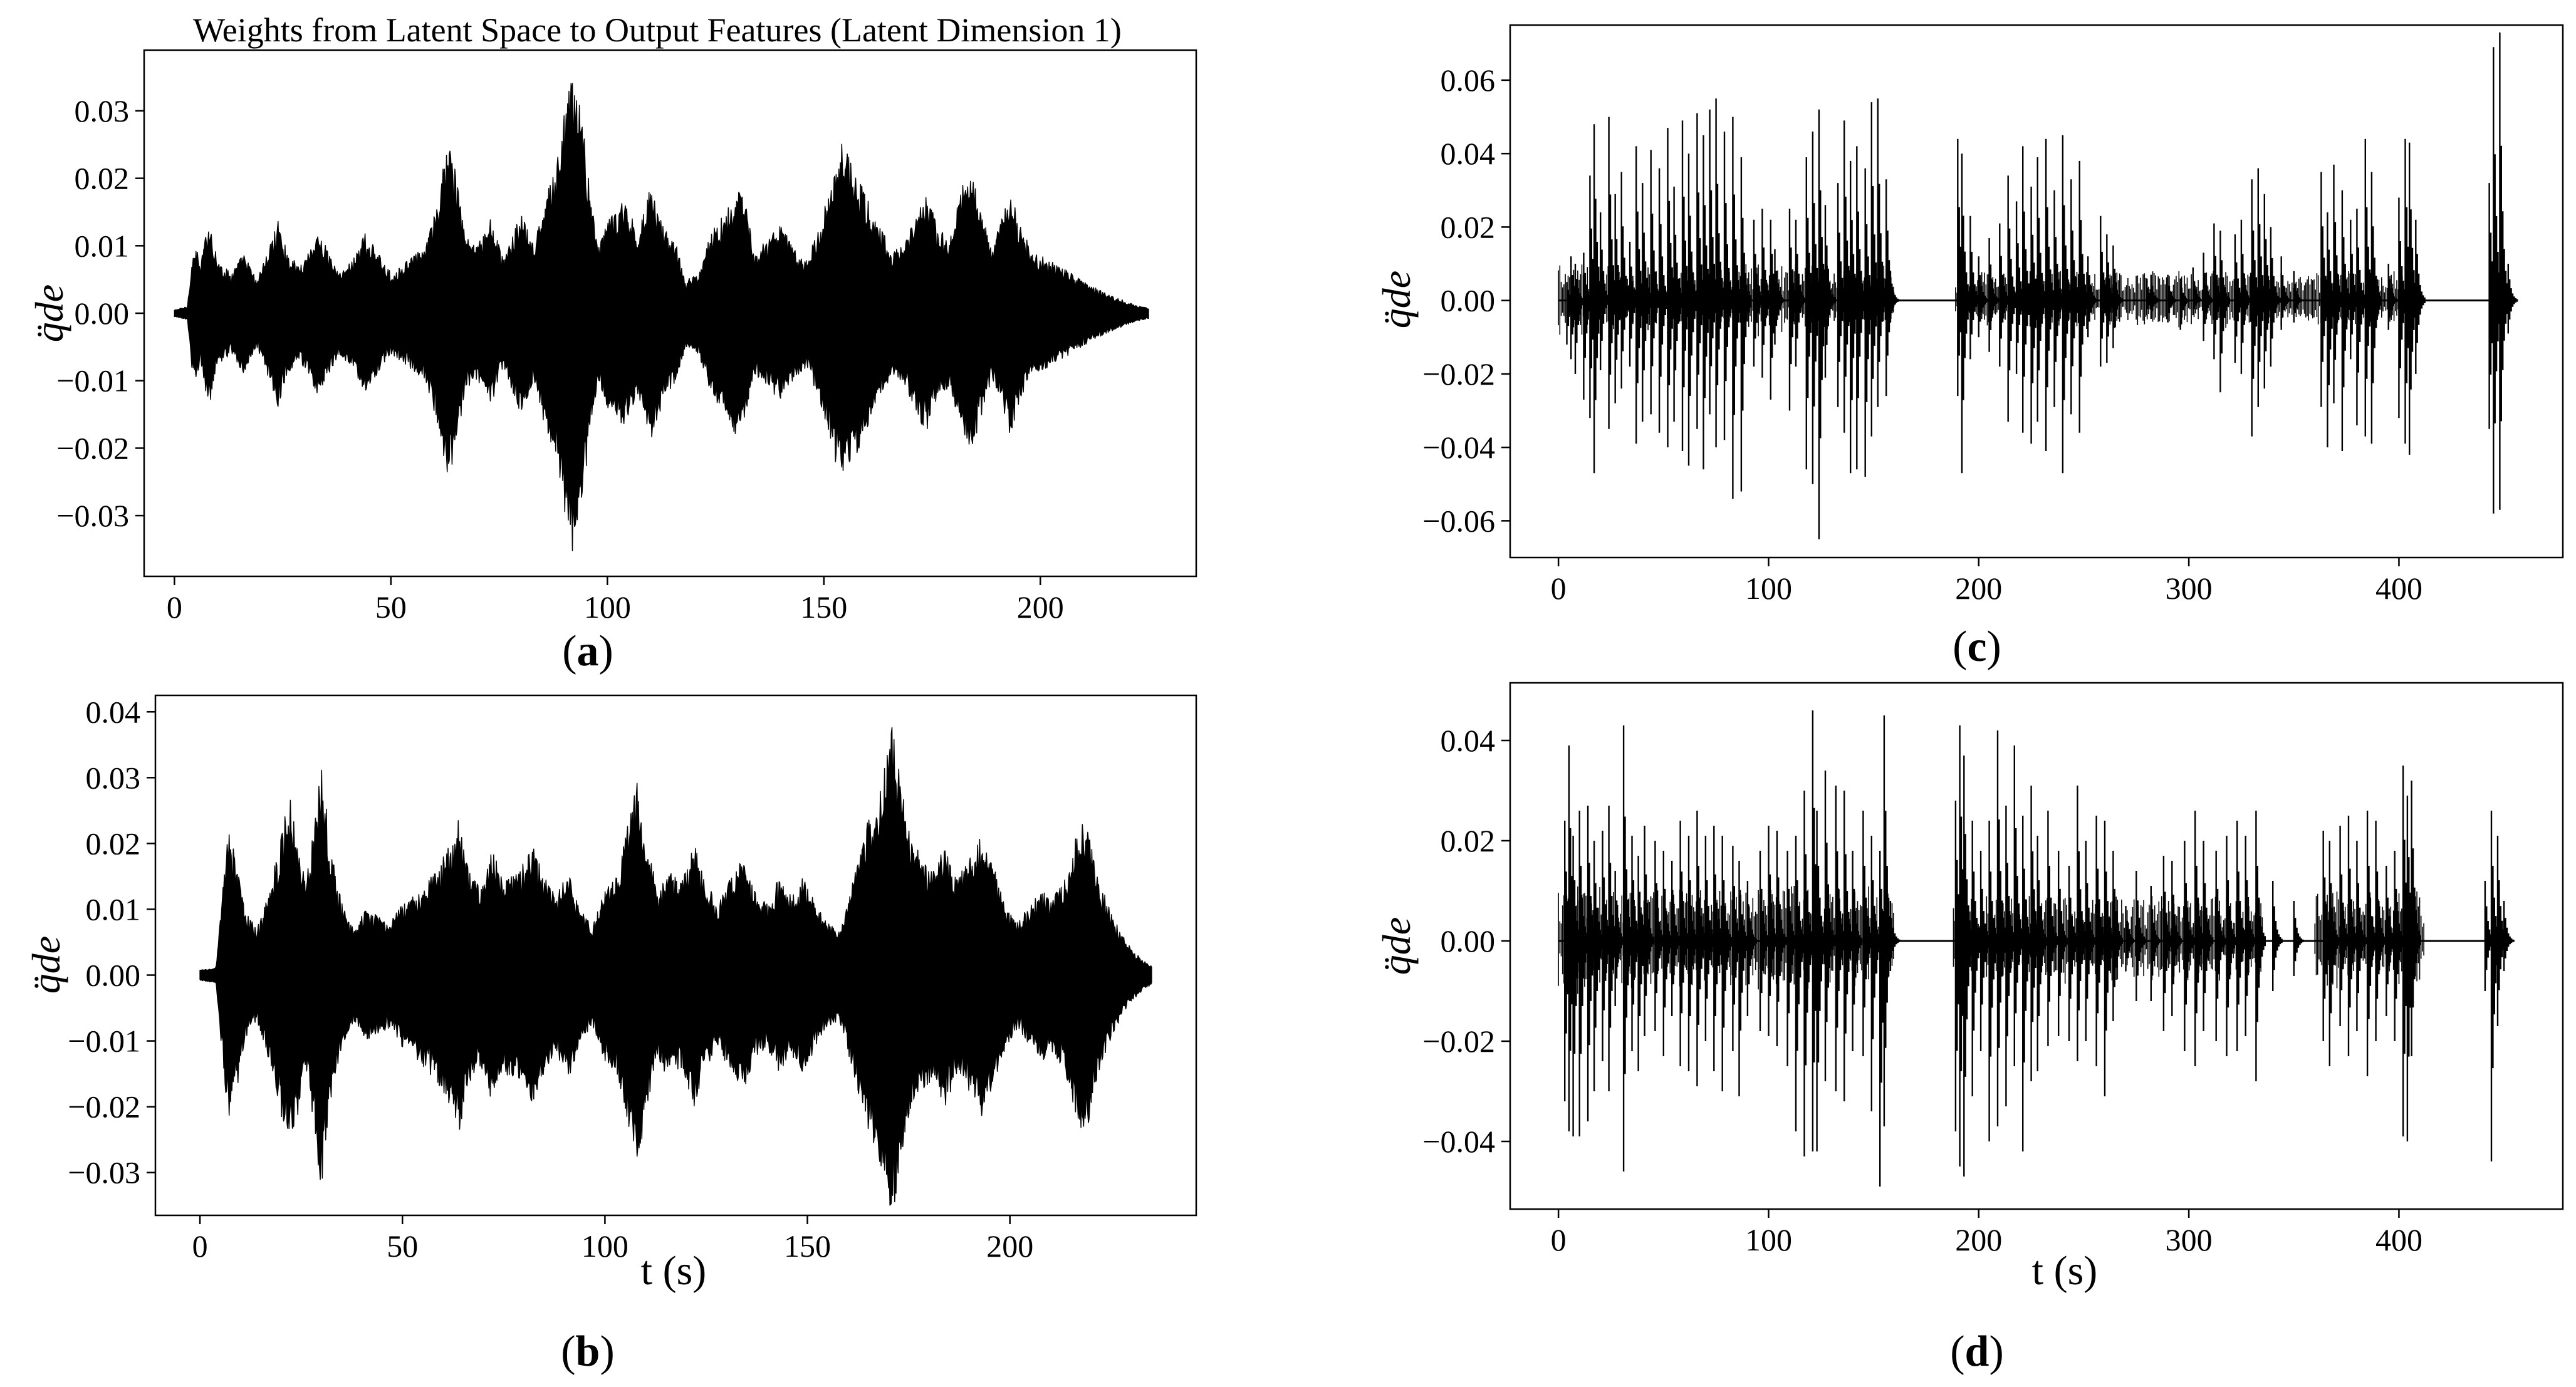 Image resolution: width=2576 pixels, height=1387 pixels. I want to click on panel-c-y-tick-label: −0.06, so click(1458, 520).